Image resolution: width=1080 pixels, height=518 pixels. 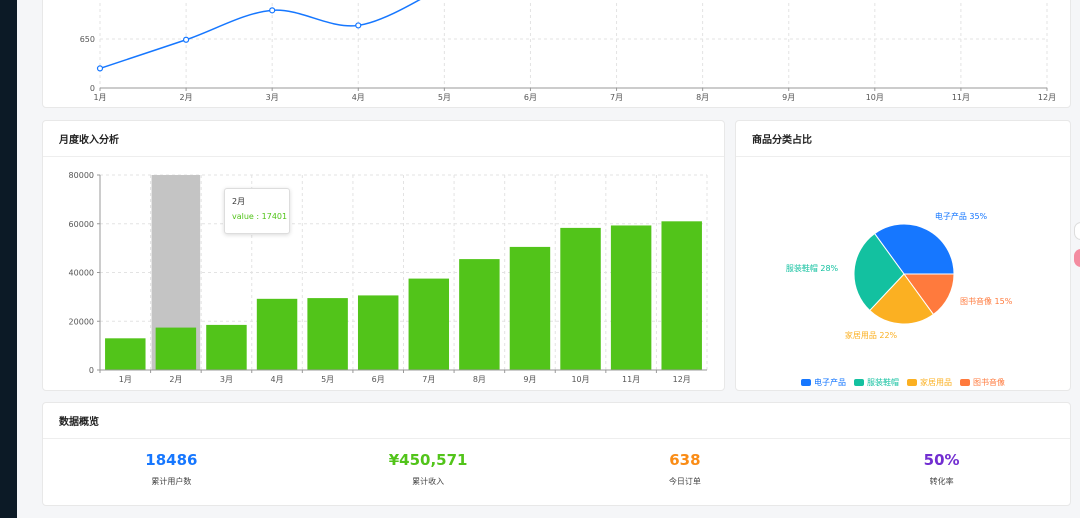 What do you see at coordinates (81, 224) in the screenshot?
I see `y-tick-label: 60000` at bounding box center [81, 224].